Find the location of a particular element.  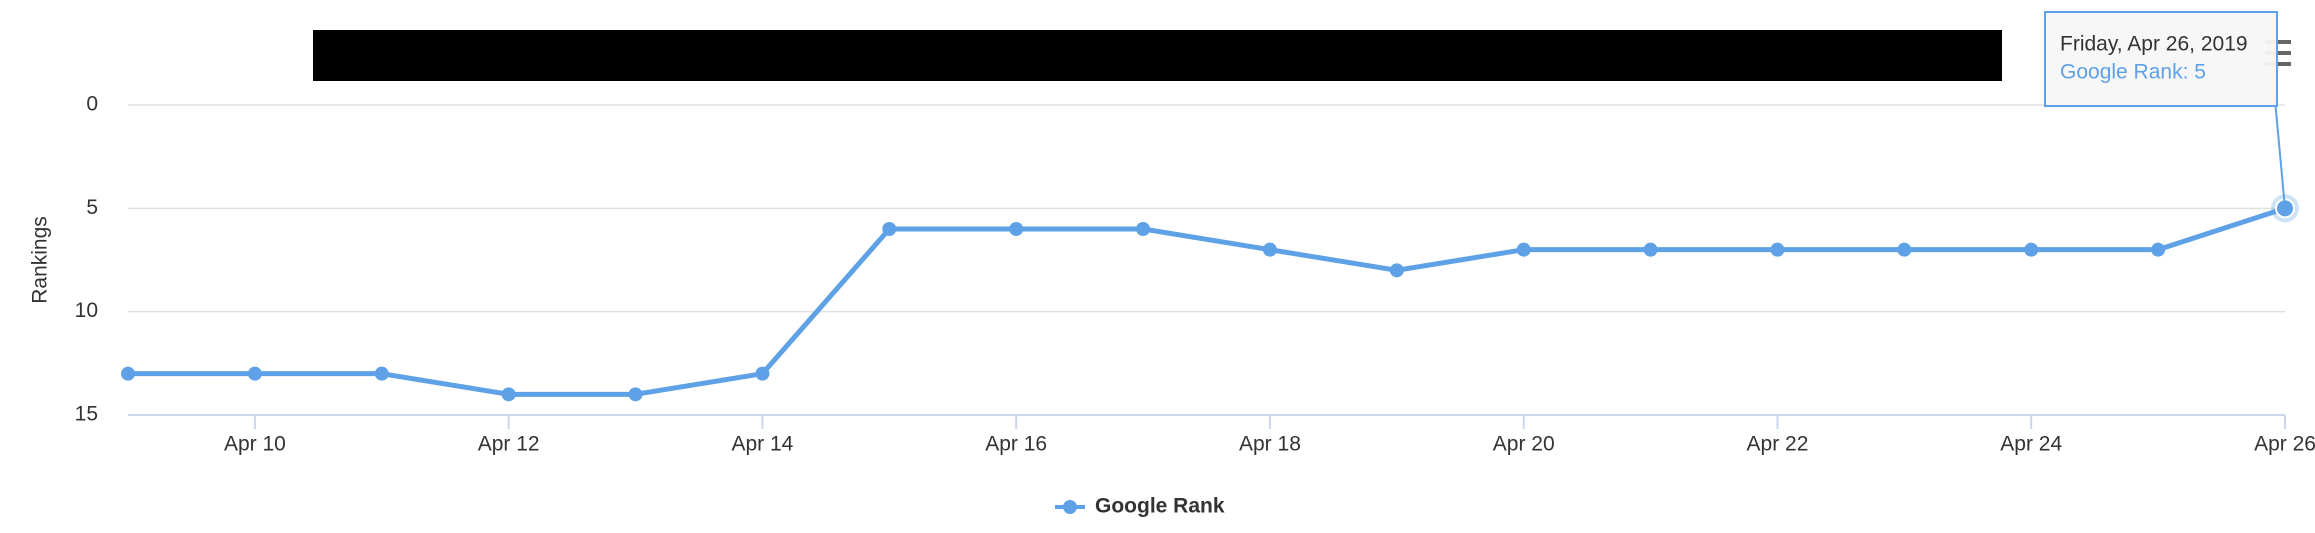

y-tick-label: 15 is located at coordinates (86, 414).